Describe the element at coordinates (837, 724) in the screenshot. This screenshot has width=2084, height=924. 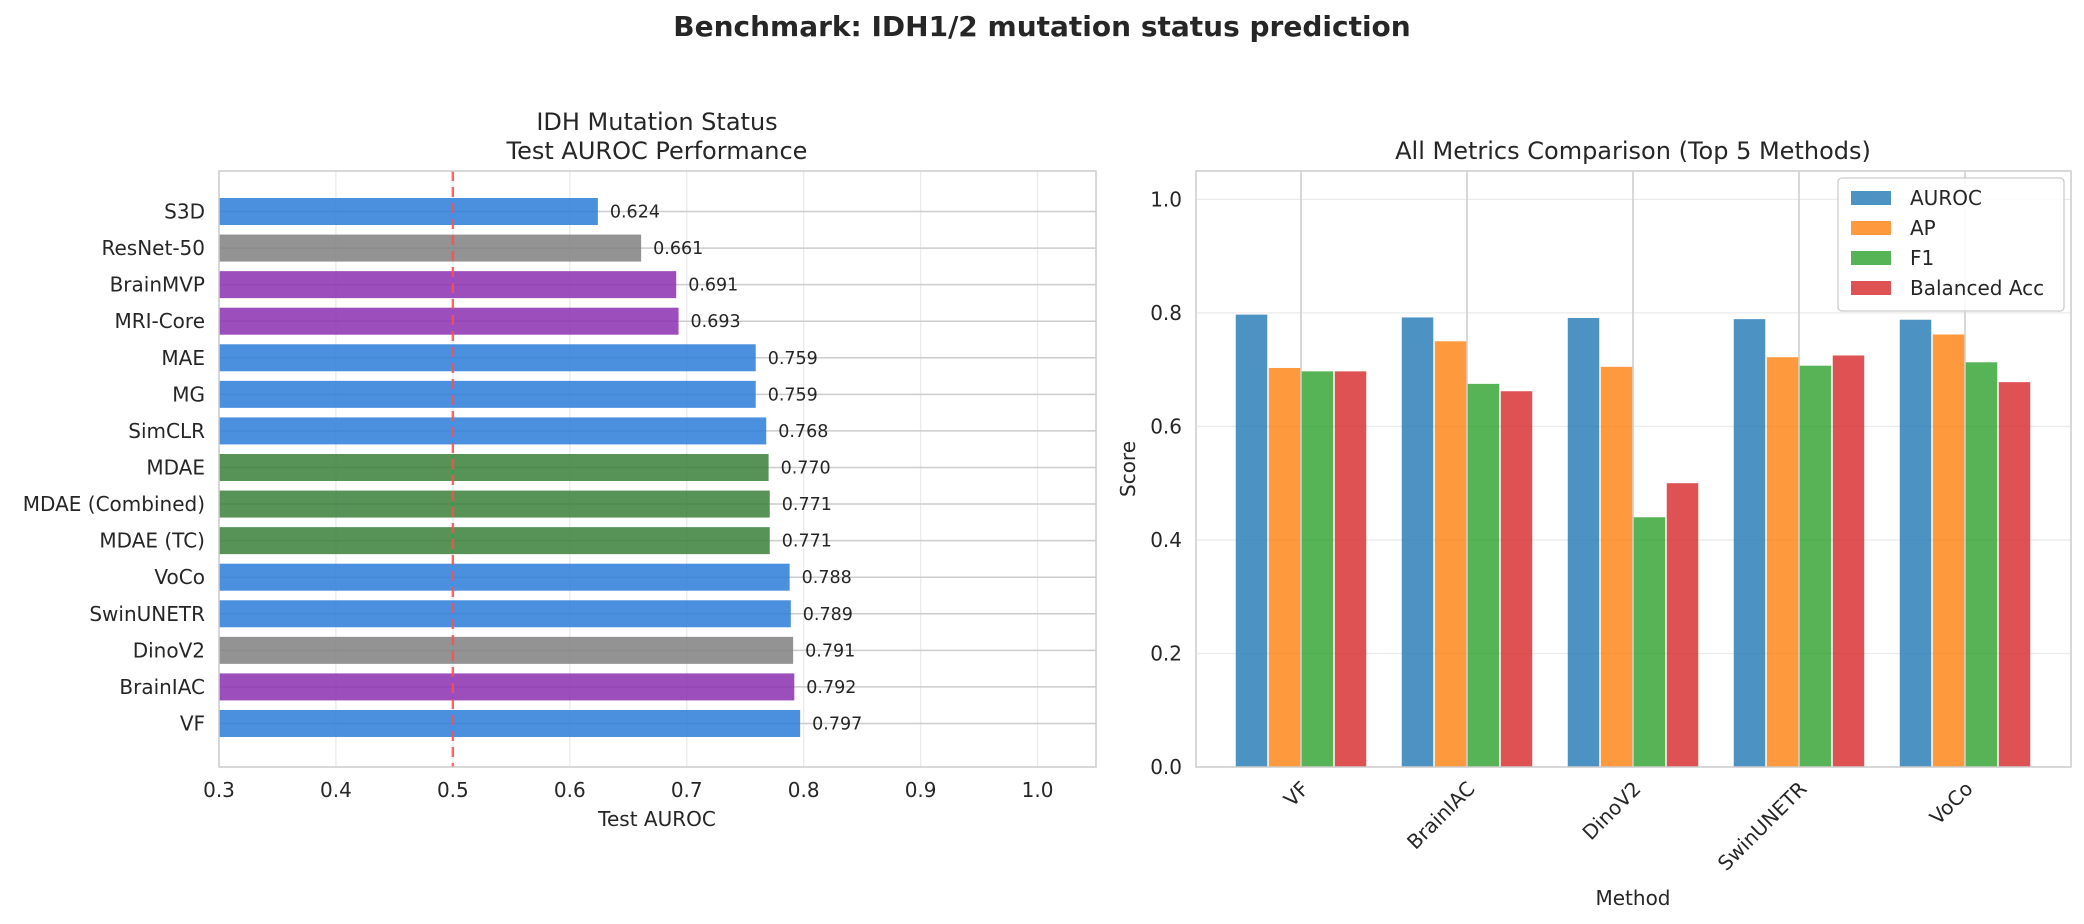
I see `left-value-label: 0.797` at that location.